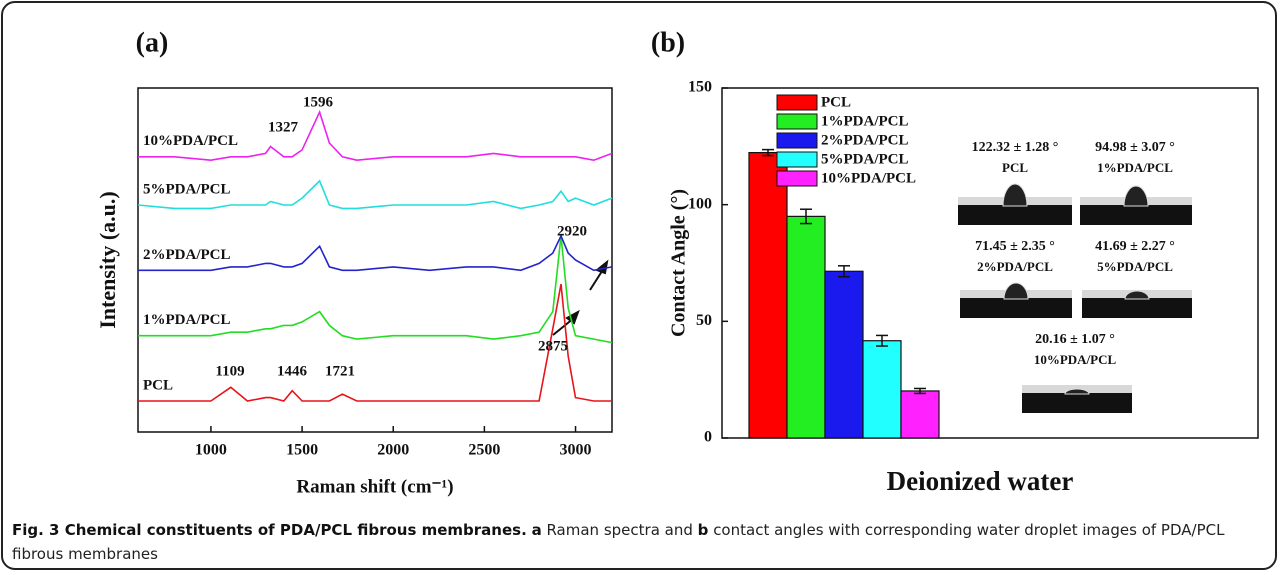 Image resolution: width=1282 pixels, height=575 pixels. What do you see at coordinates (340, 371) in the screenshot?
I see `peak-annotation: 1721` at bounding box center [340, 371].